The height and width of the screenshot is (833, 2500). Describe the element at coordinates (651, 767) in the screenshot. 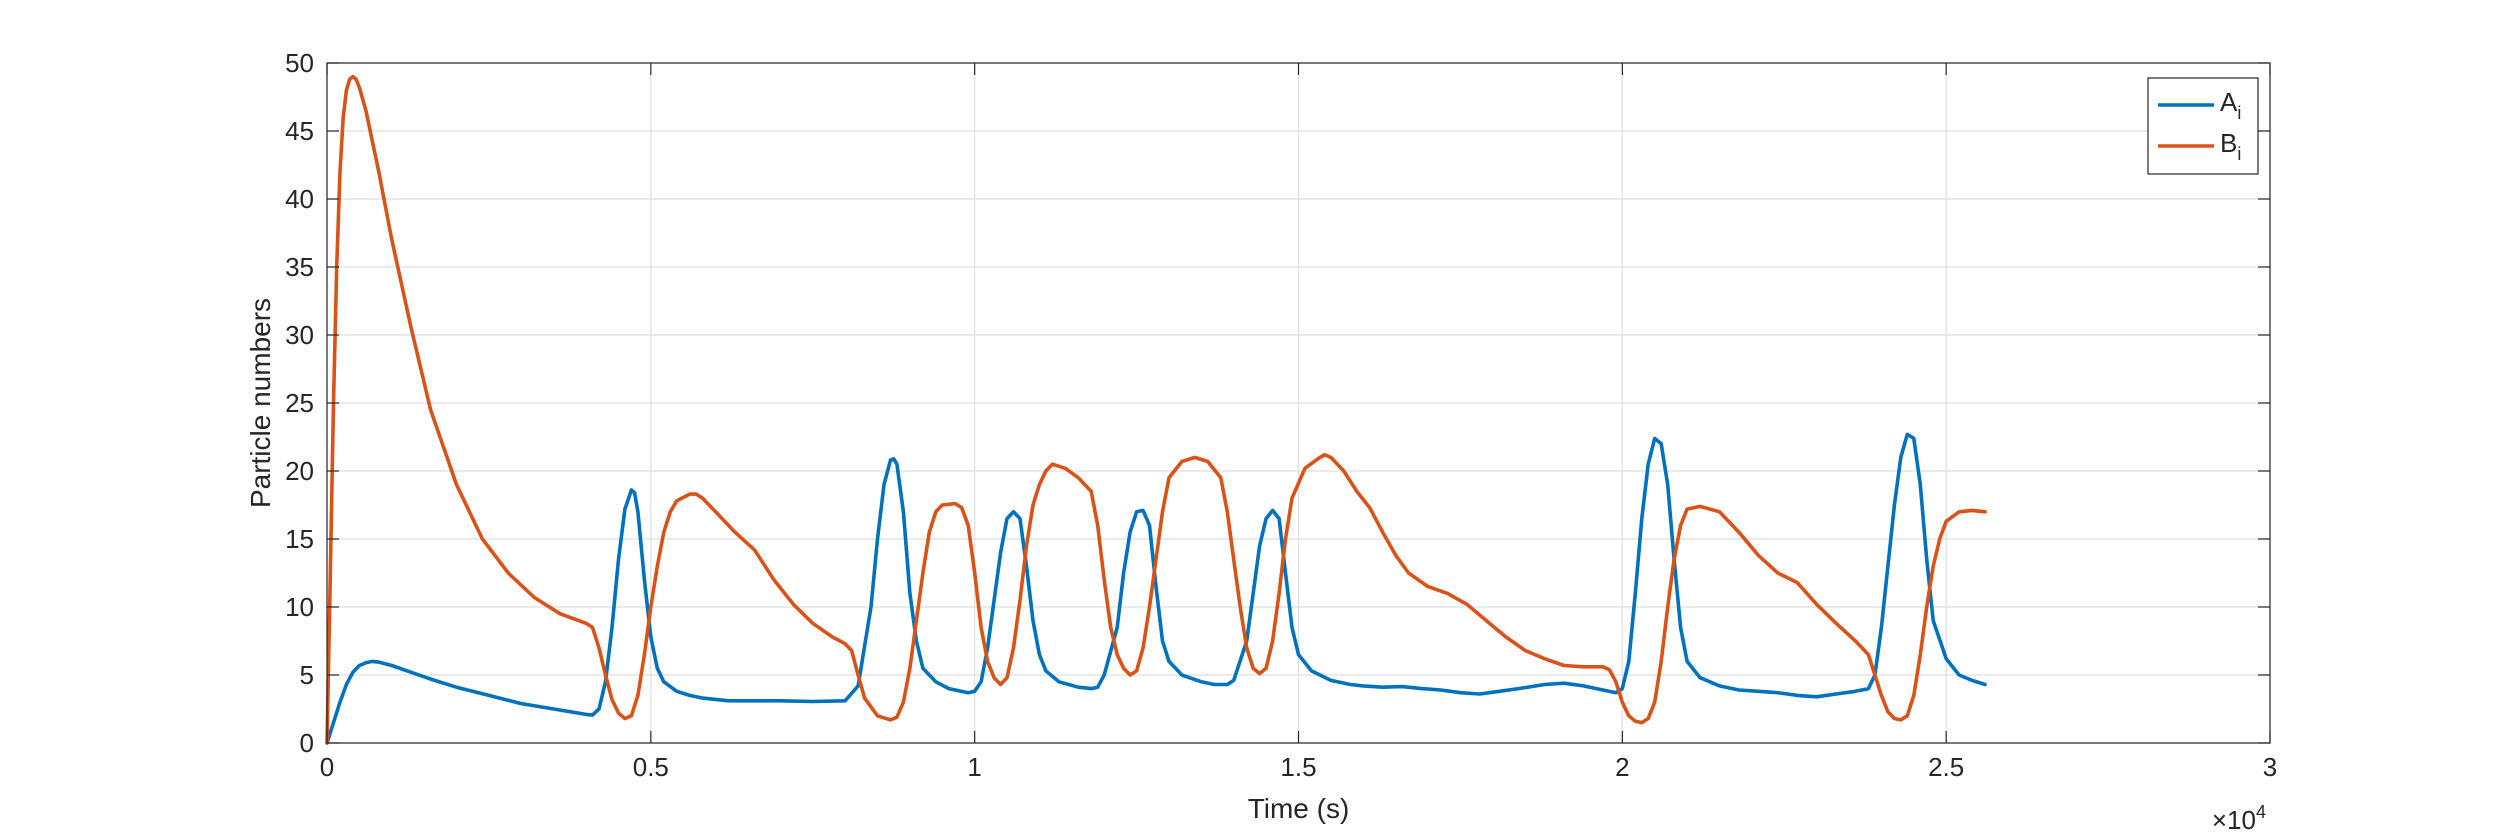

I see `x-tick-label: 0.5` at that location.